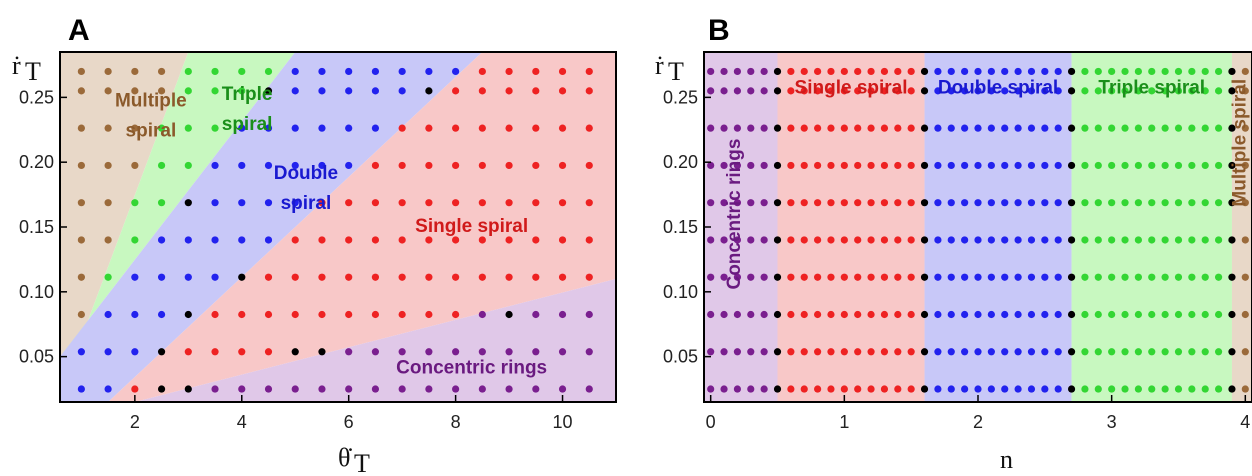 The image size is (1252, 476). Describe the element at coordinates (711, 422) in the screenshot. I see `panel-b-xtick-label: 0` at that location.